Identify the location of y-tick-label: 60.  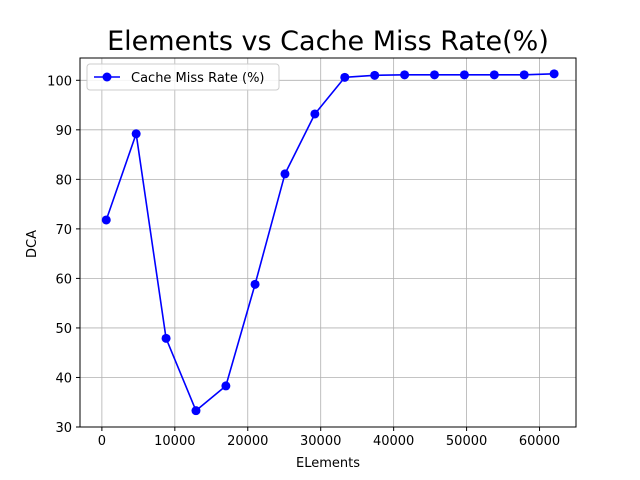
(63, 279).